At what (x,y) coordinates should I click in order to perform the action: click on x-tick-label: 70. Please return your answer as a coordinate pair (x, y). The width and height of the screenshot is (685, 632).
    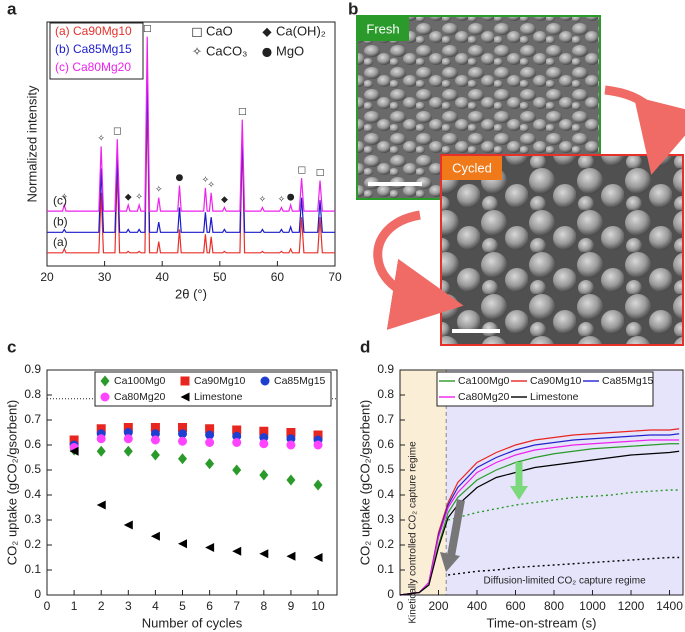
    Looking at the image, I should click on (335, 277).